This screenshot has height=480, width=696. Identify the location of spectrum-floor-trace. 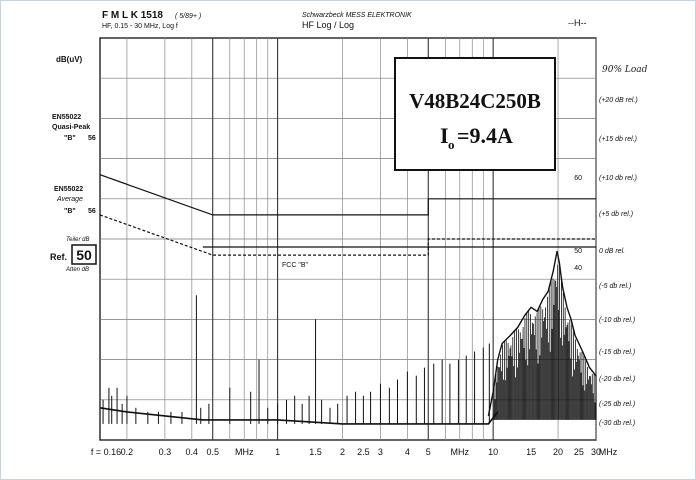
(299, 416).